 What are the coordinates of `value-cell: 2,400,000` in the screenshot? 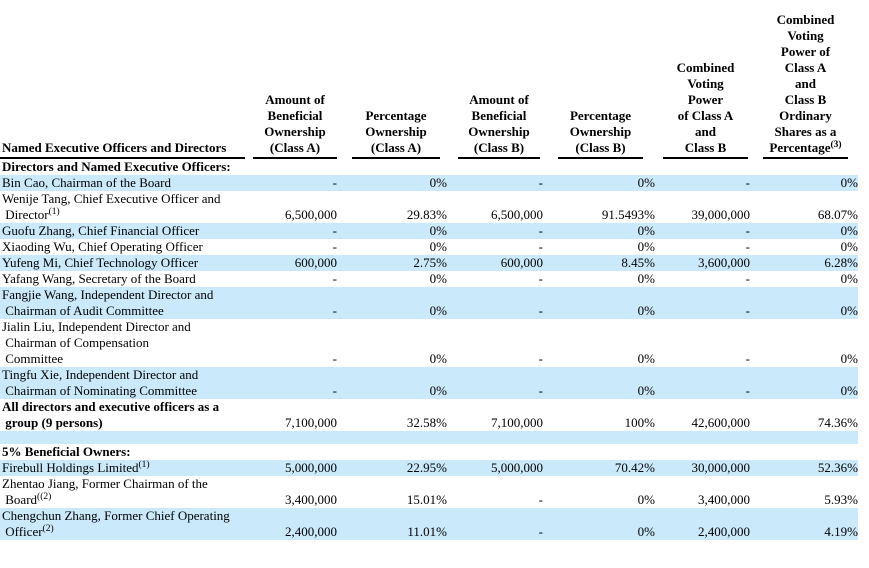 It's located at (702, 524).